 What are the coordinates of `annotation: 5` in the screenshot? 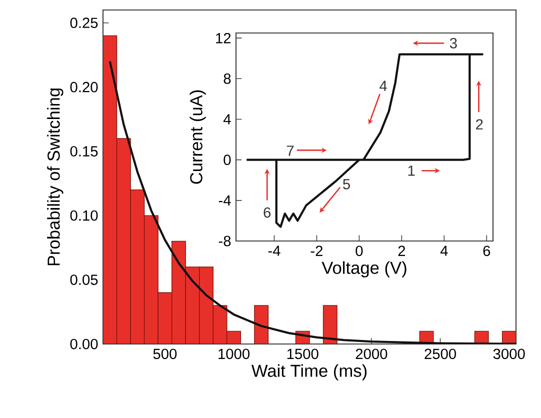 It's located at (346, 184).